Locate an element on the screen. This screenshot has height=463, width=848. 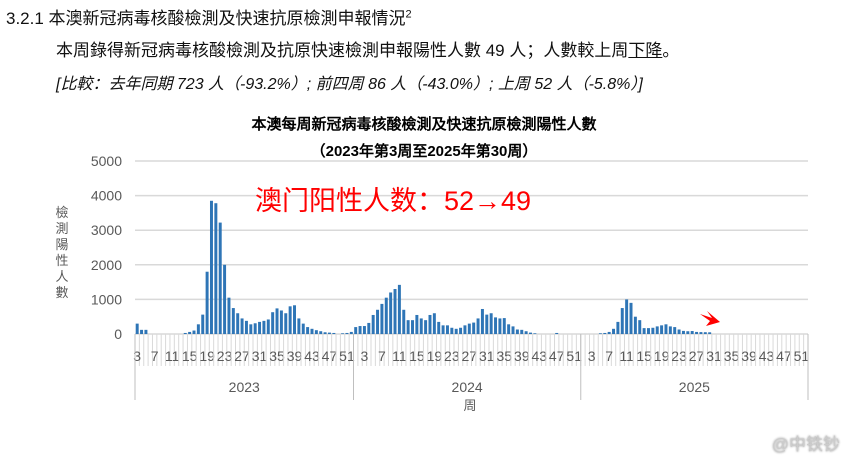
x-tick-label: 39 is located at coordinates (749, 356).